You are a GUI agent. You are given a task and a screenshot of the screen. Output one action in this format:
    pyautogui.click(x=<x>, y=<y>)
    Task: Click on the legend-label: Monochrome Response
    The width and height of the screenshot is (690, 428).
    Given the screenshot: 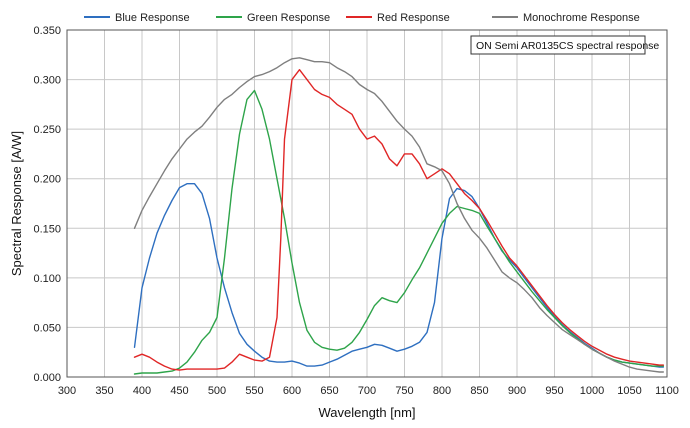 What is the action you would take?
    pyautogui.click(x=581, y=18)
    